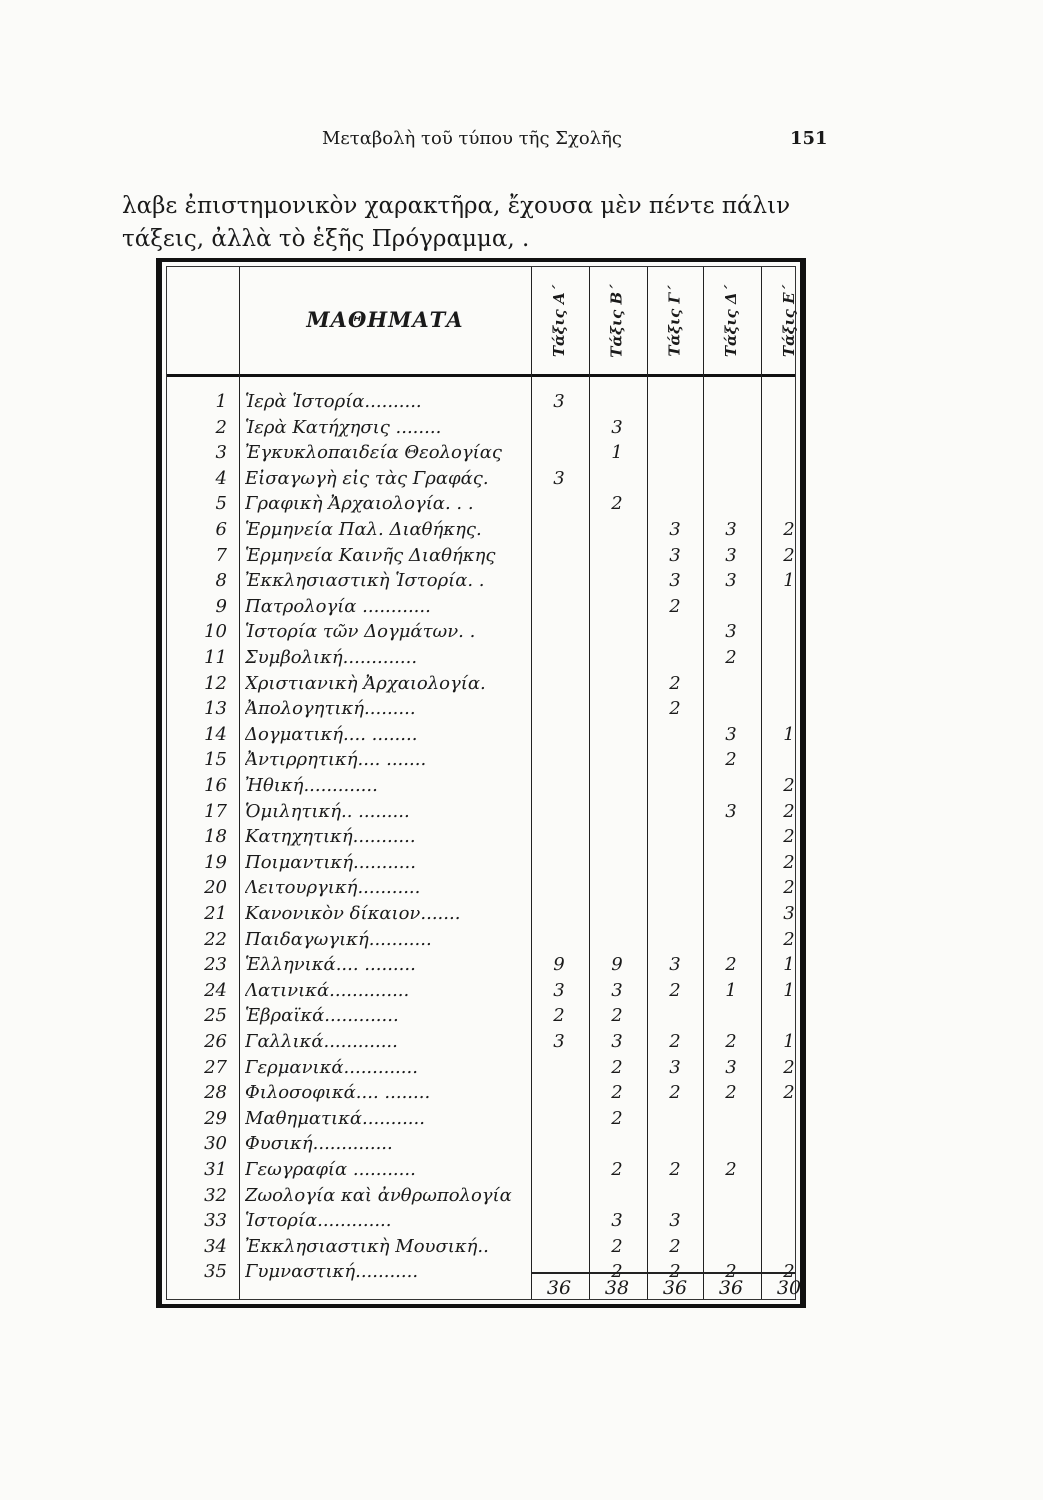 This screenshot has width=1043, height=1500. Describe the element at coordinates (215, 990) in the screenshot. I see `row-number: 24` at that location.